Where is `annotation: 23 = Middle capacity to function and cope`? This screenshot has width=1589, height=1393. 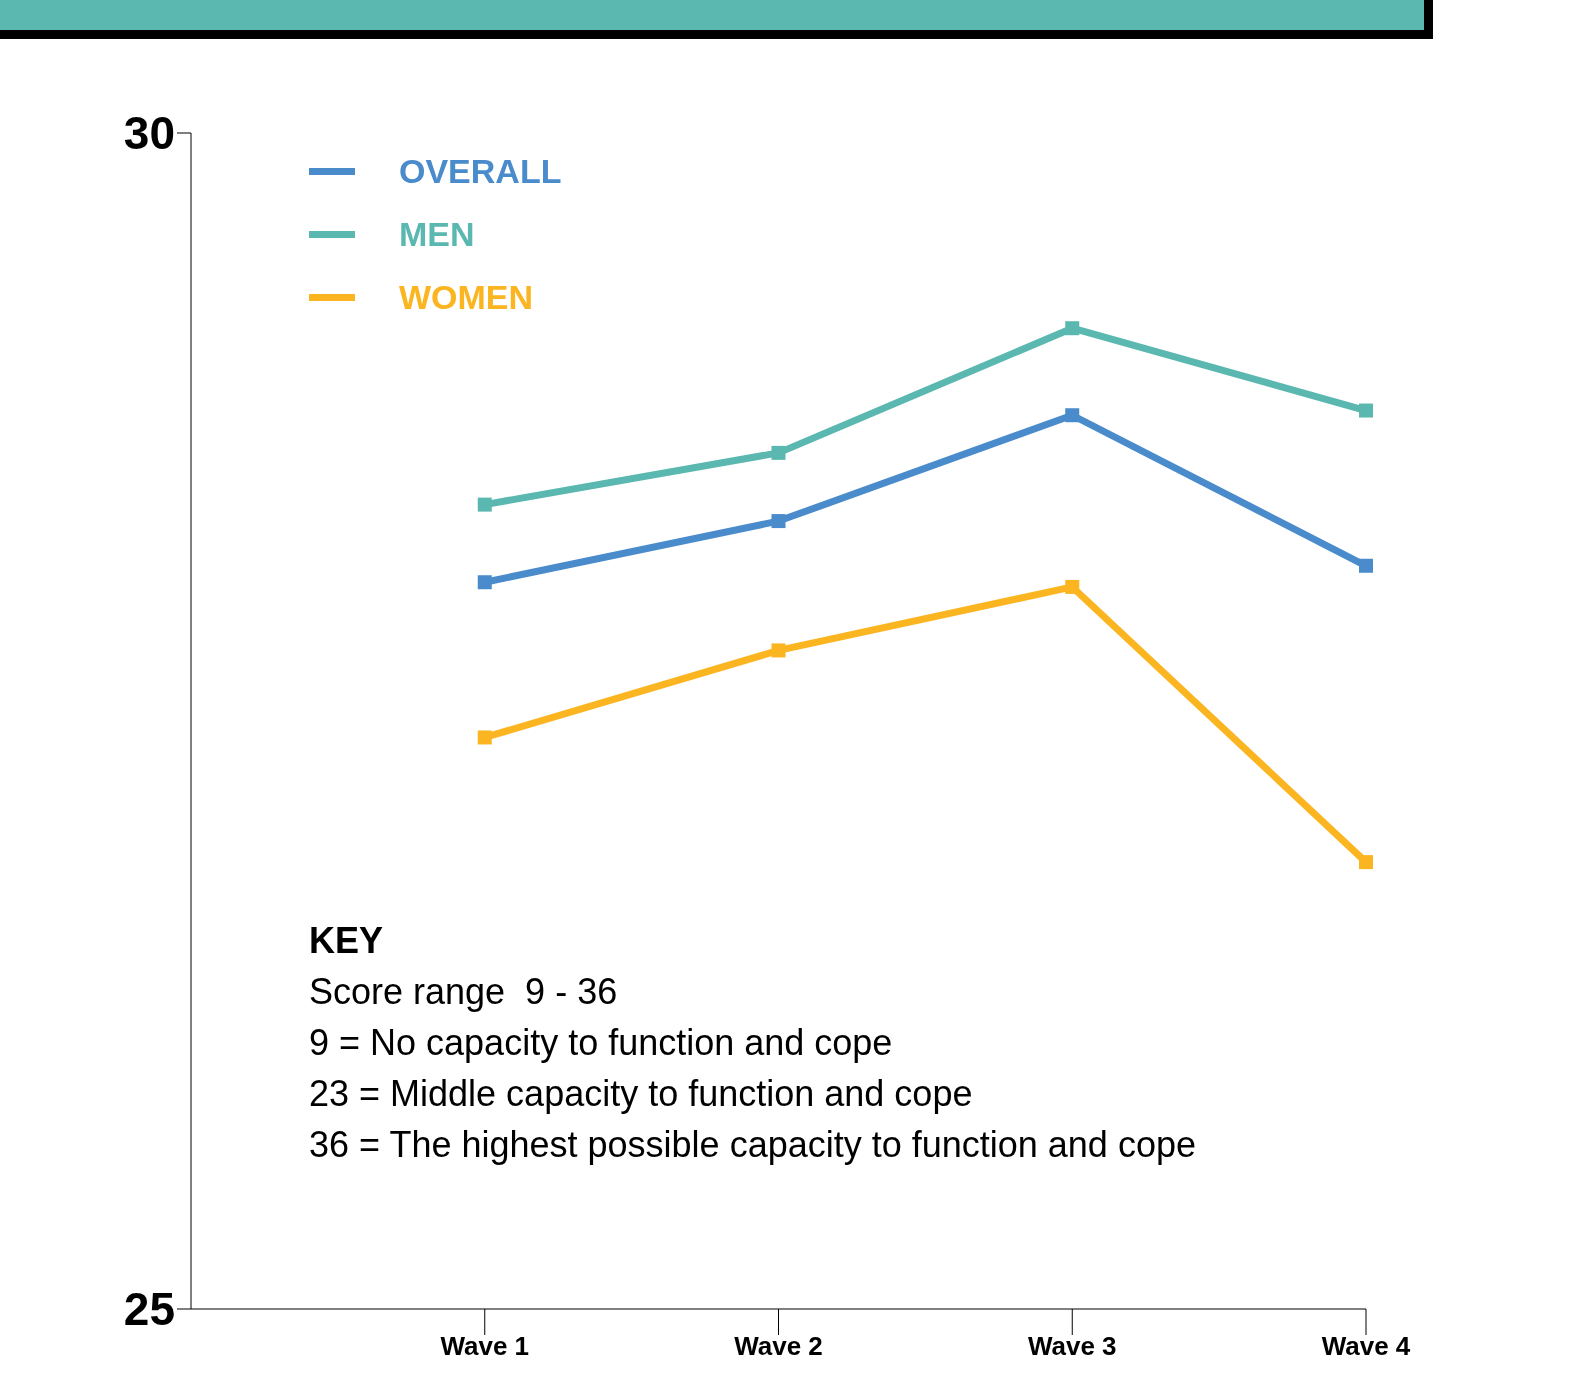
annotation: 23 = Middle capacity to function and cope is located at coordinates (641, 1094).